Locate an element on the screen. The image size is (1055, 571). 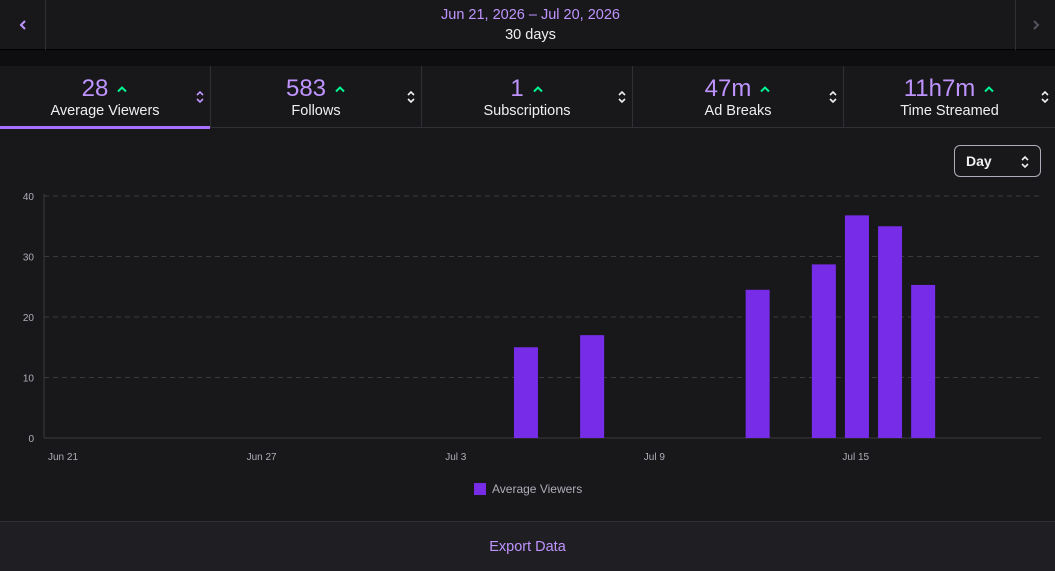
previous-period-button is located at coordinates (23, 25).